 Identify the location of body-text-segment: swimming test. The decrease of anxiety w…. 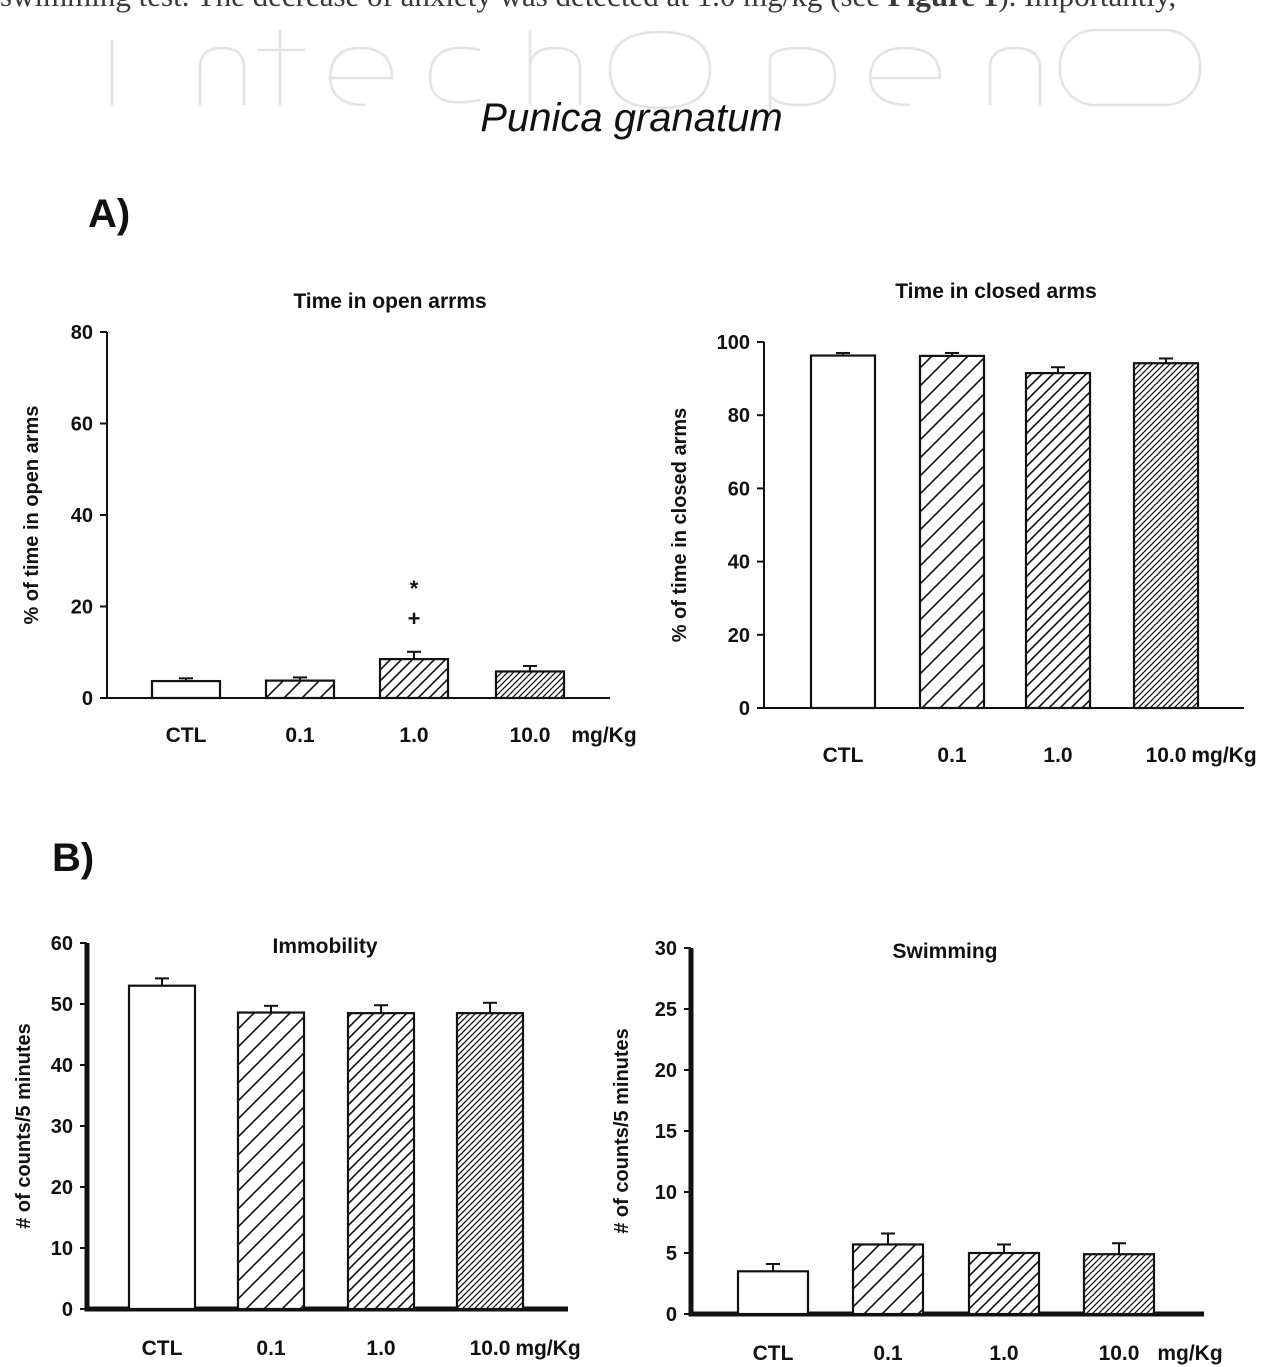
(444, 6).